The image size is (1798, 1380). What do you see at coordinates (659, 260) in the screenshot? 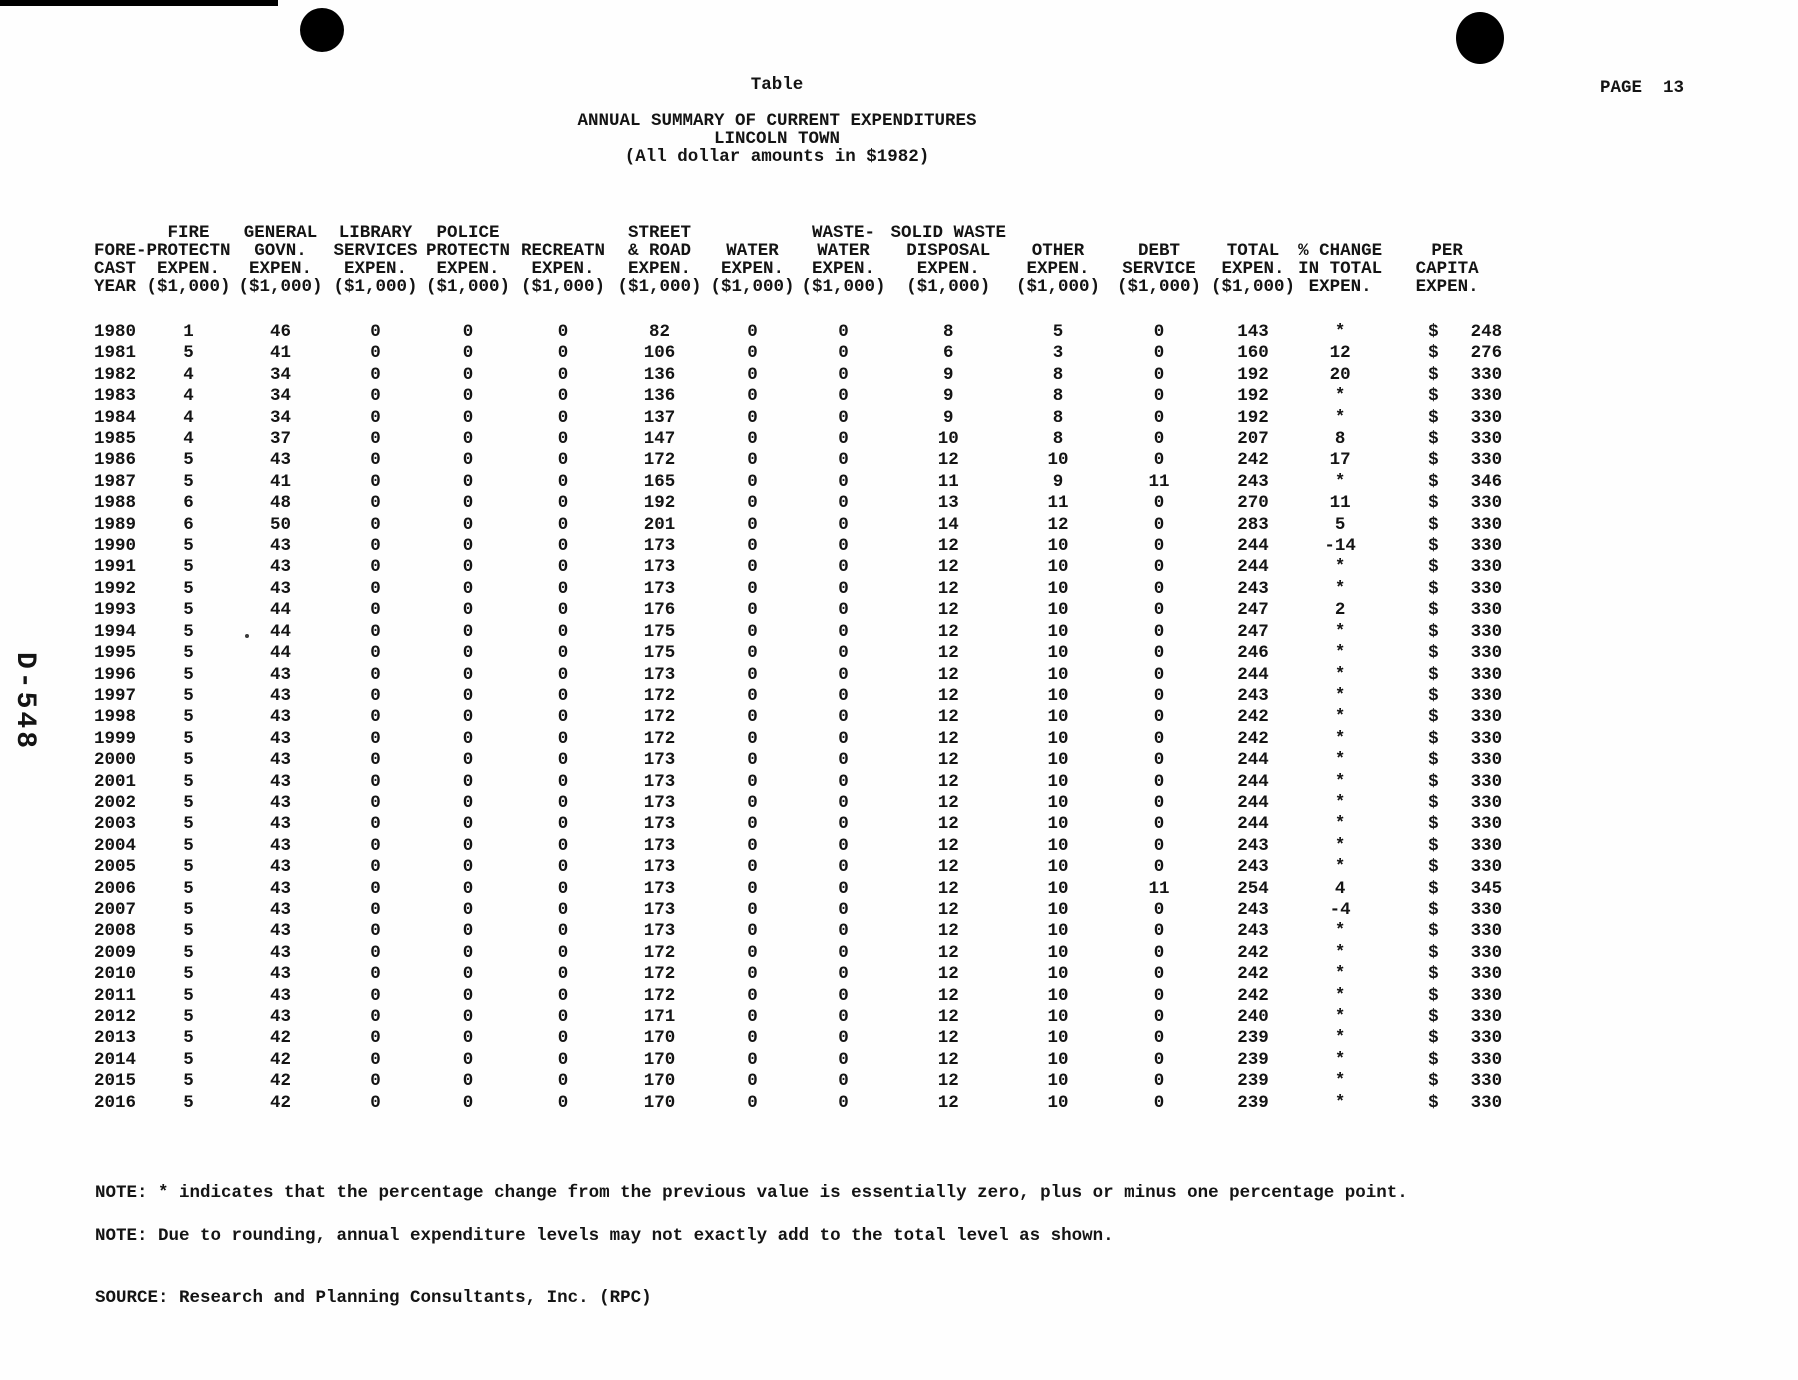
I see `column-header-street: STREET & ROAD EXPEN. ($1,000)` at bounding box center [659, 260].